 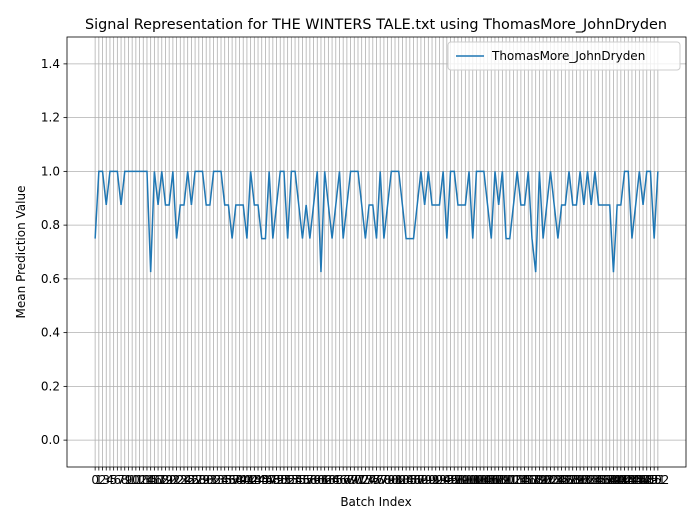 I want to click on x-tick-label: 106, so click(x=487, y=480).